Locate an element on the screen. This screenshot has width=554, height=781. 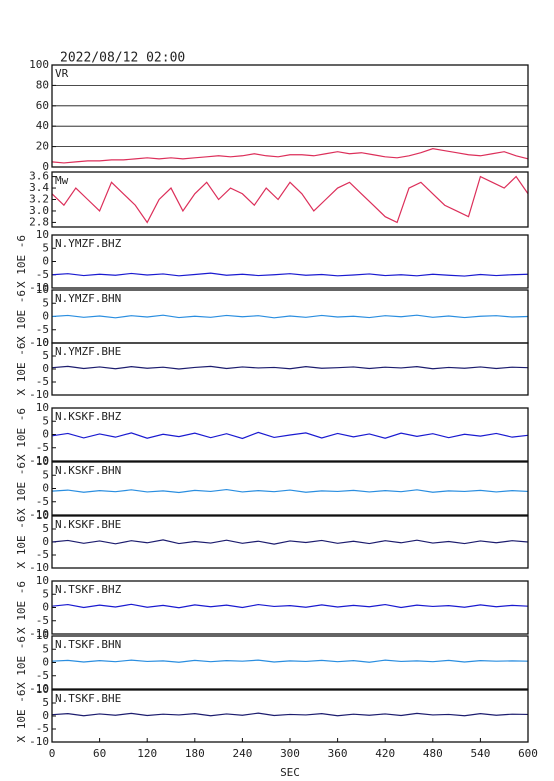
x-tick-label: 300 is located at coordinates (290, 753).